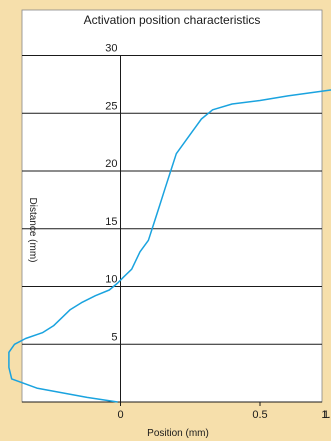 The image size is (331, 441). I want to click on y-tick-label: 30, so click(111, 49).